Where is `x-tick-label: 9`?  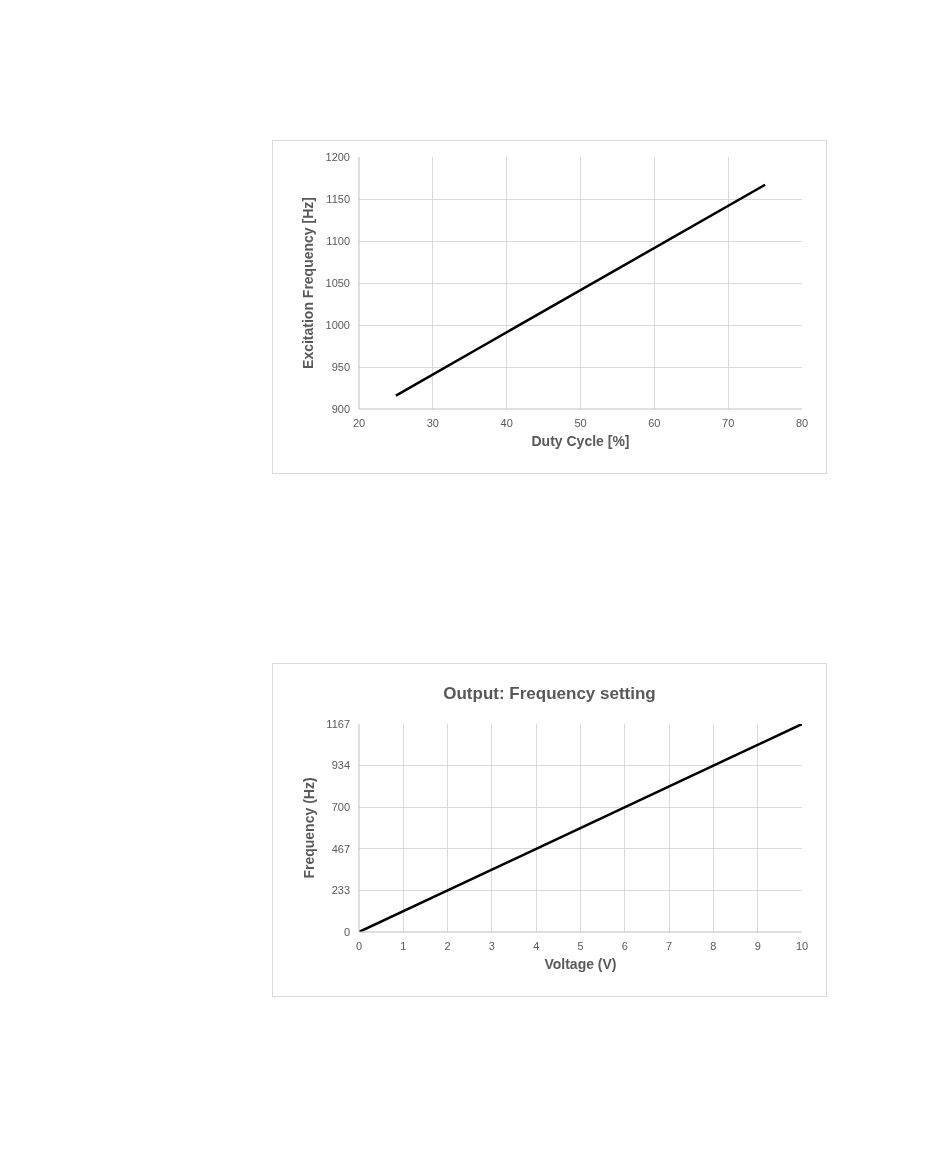 x-tick-label: 9 is located at coordinates (757, 946).